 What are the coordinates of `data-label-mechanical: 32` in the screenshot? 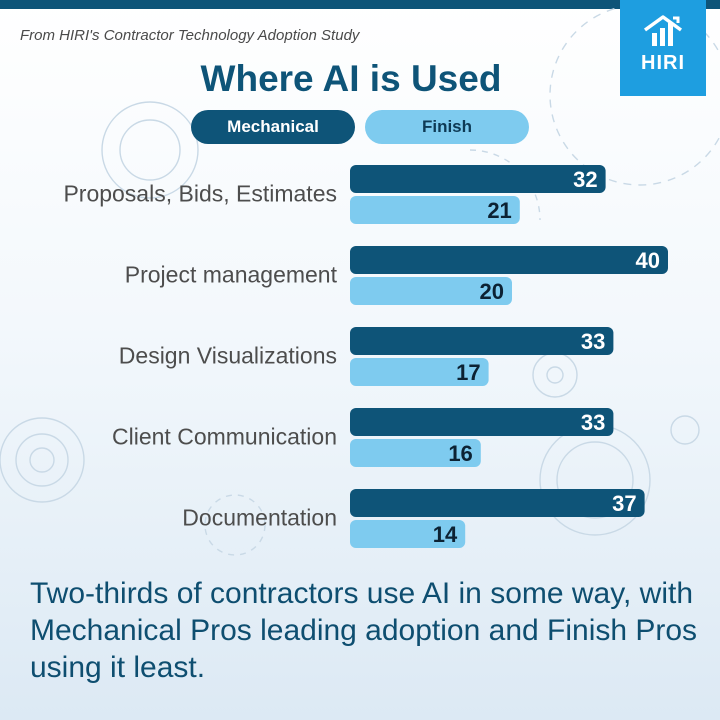 It's located at (585, 179).